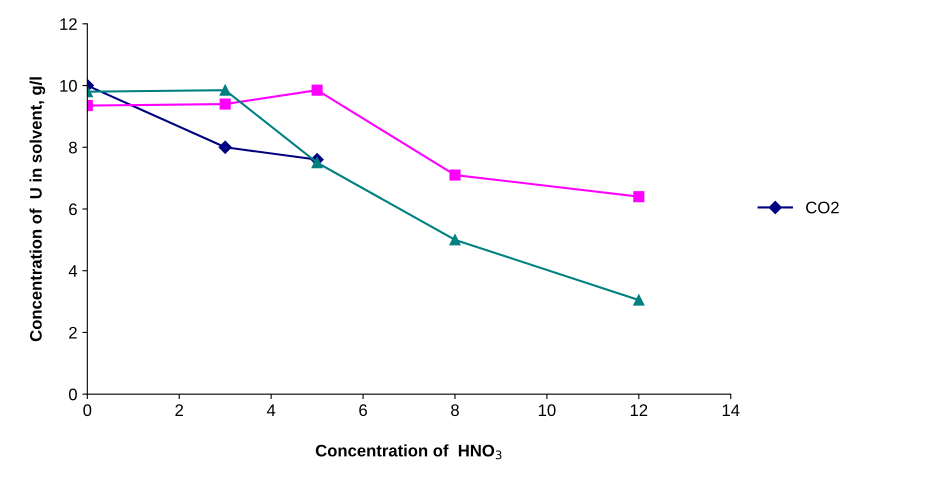  I want to click on y-tick-label: 4, so click(73, 271).